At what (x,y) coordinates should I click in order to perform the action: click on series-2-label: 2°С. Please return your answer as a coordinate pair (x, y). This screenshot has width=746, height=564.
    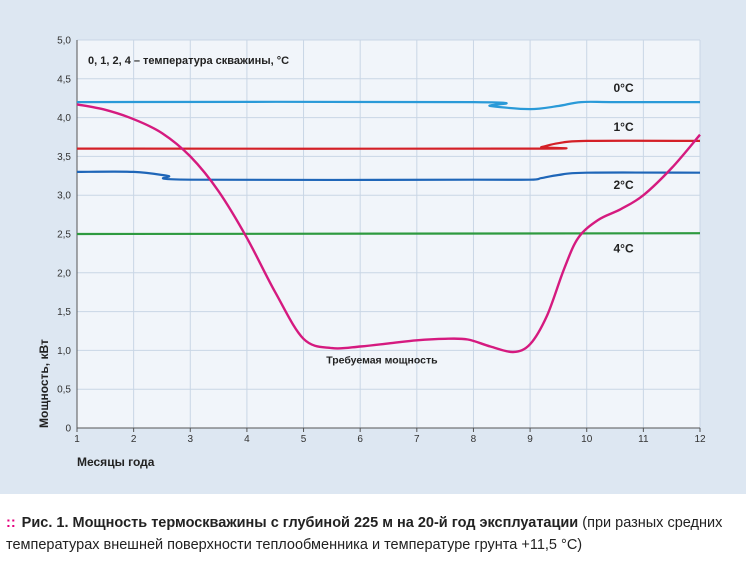
    Looking at the image, I should click on (623, 185).